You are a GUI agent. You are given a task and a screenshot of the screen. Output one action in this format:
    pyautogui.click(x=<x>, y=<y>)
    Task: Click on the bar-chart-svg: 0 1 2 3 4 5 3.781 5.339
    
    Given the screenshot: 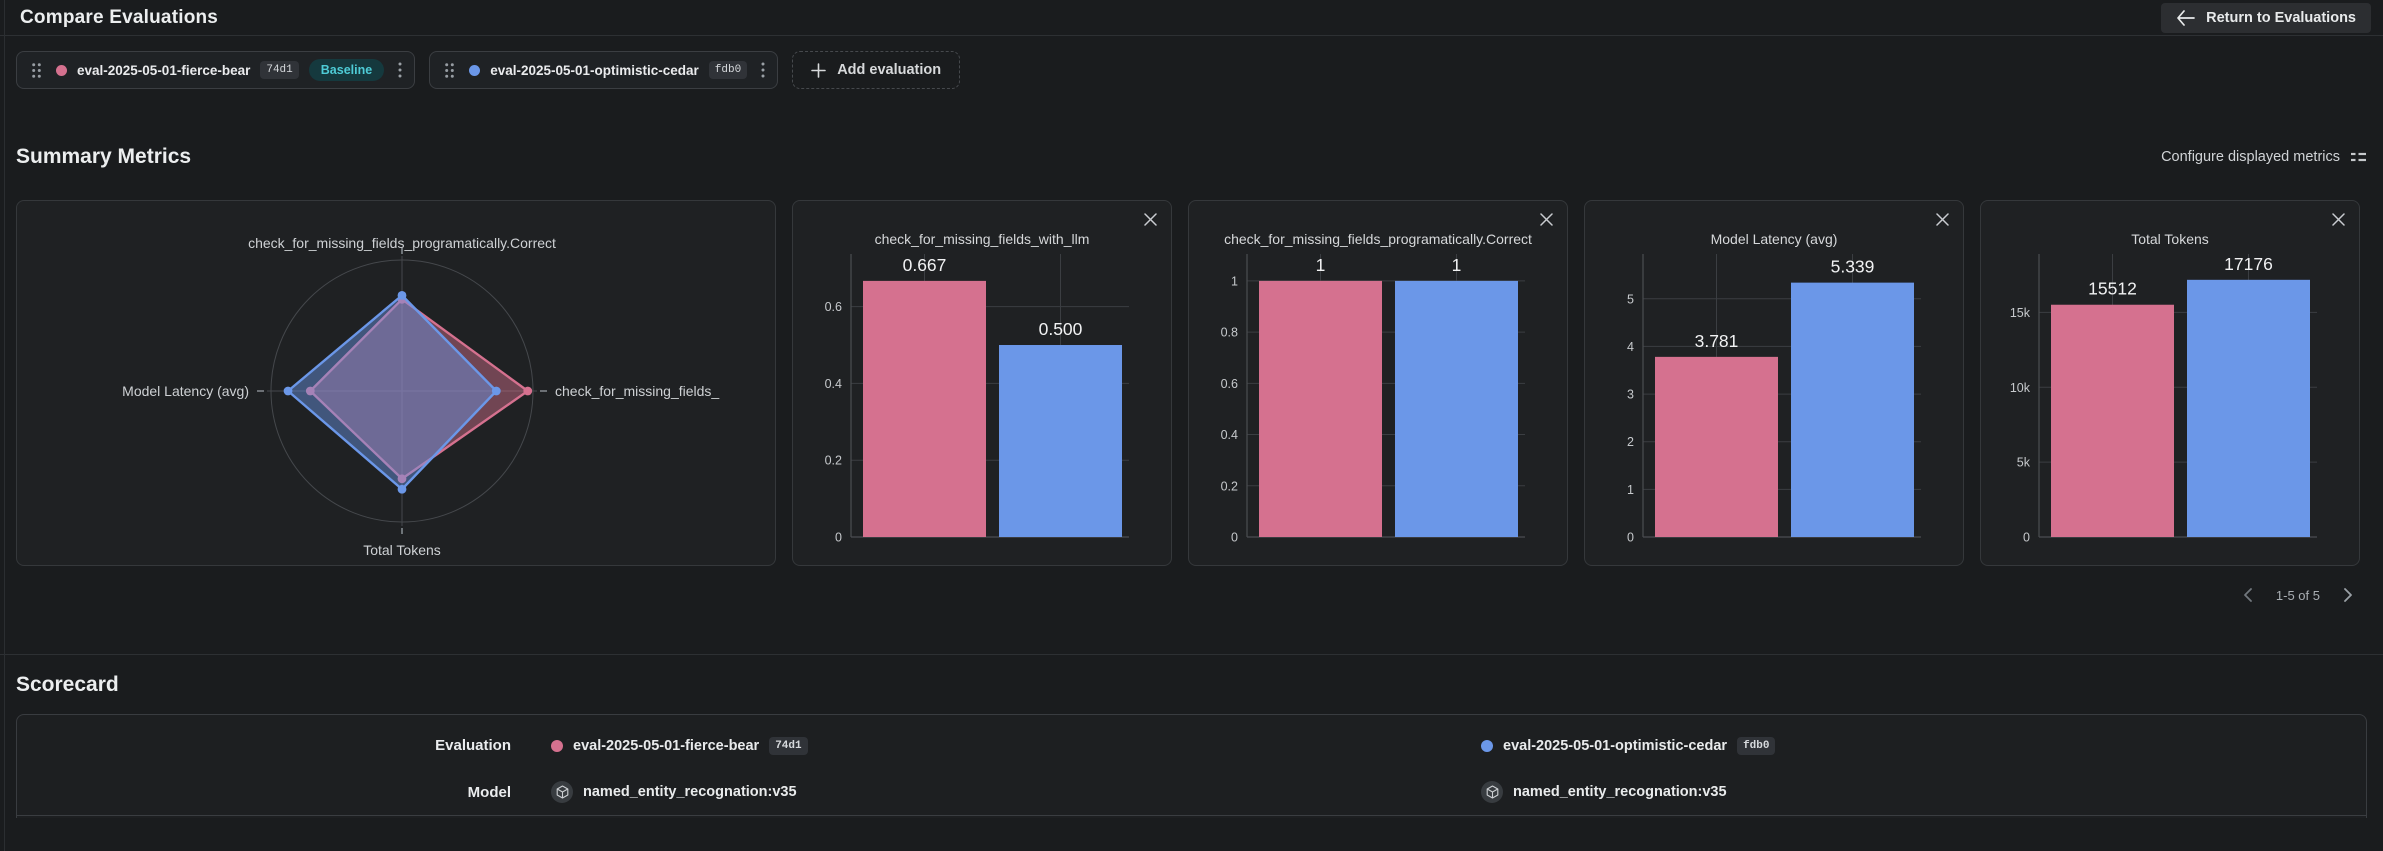 What is the action you would take?
    pyautogui.click(x=1774, y=399)
    